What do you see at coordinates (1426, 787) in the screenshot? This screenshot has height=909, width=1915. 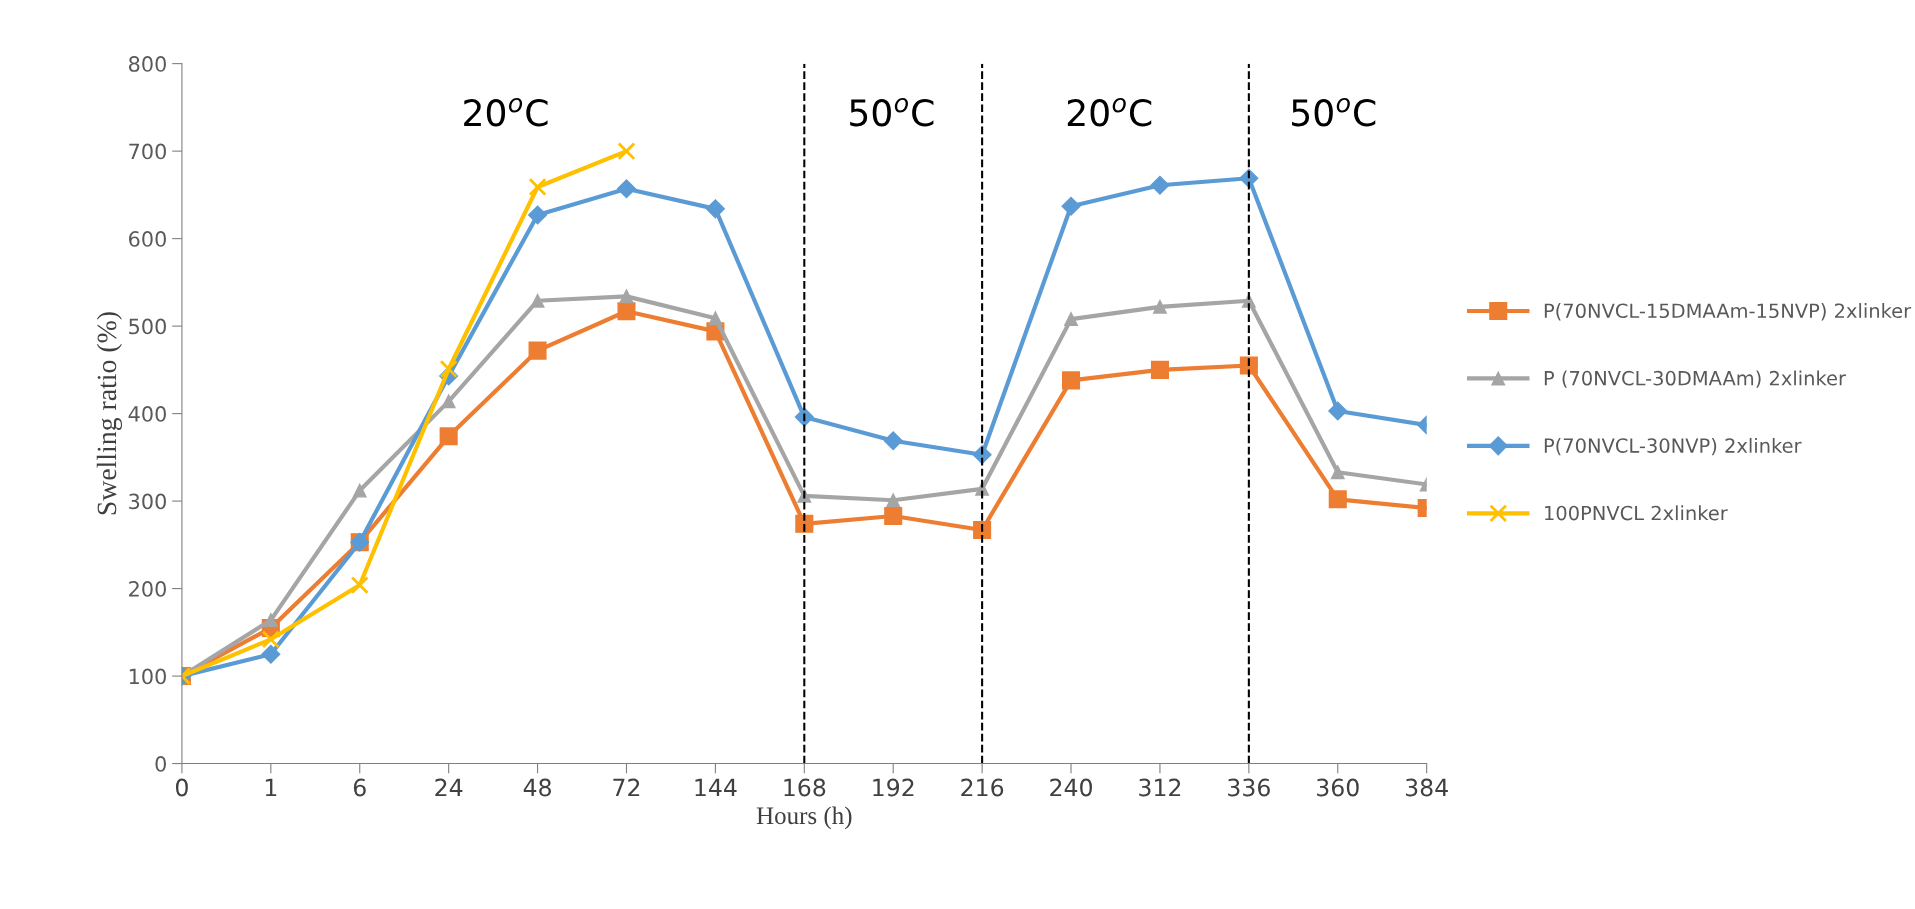 I see `x-tick-label: 384` at bounding box center [1426, 787].